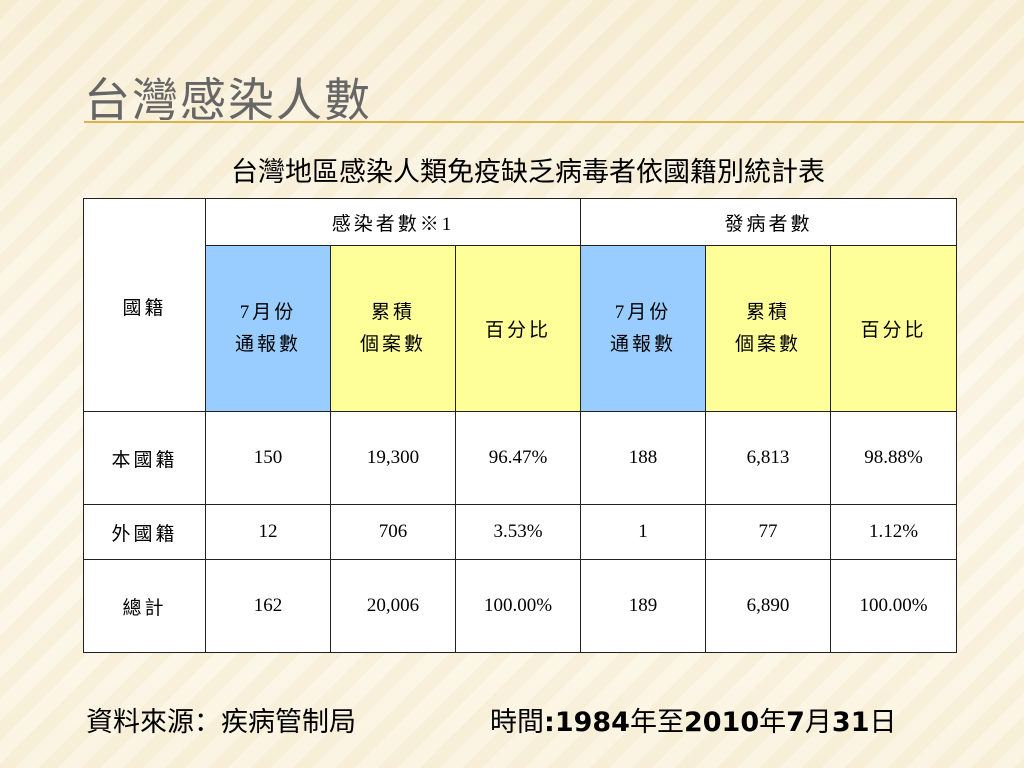 The height and width of the screenshot is (768, 1024). Describe the element at coordinates (517, 722) in the screenshot. I see `time-prefix: 時間` at that location.